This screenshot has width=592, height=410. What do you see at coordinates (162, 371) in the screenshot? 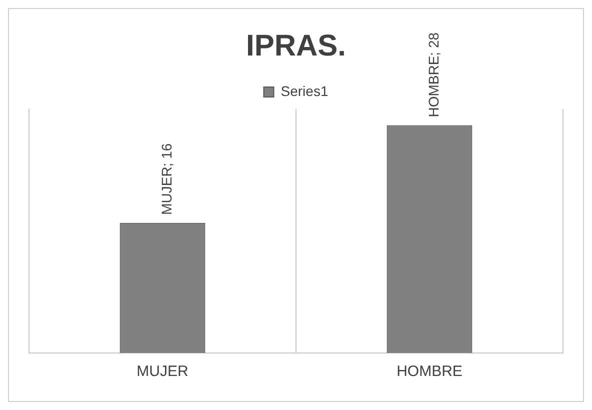
I see `x-tick-label: MUJER` at bounding box center [162, 371].